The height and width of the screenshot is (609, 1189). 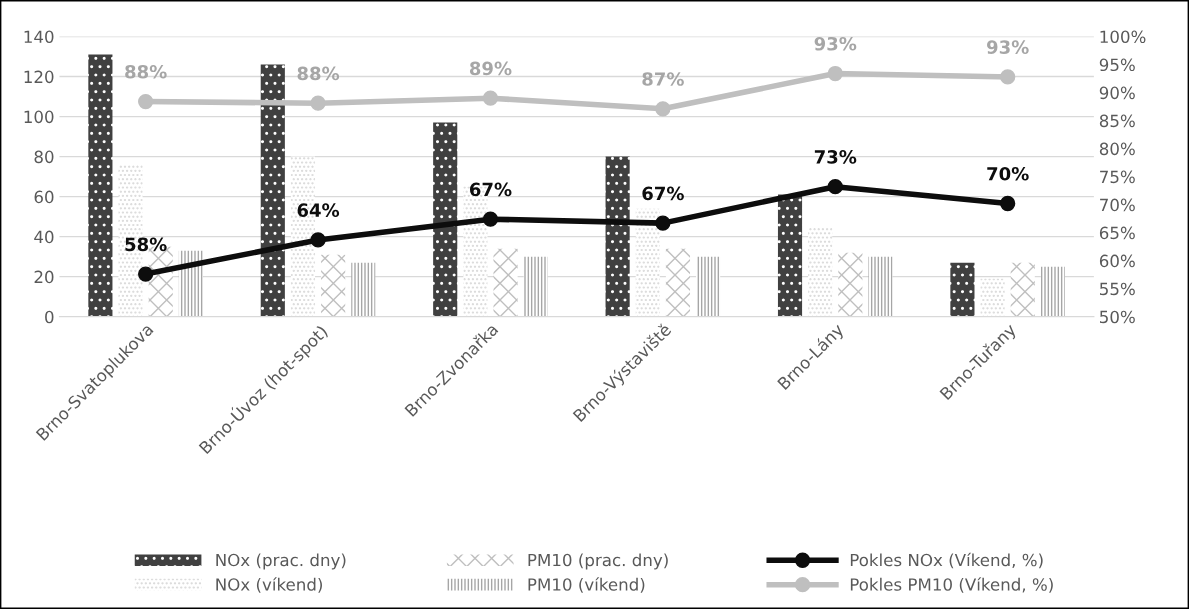 I want to click on data-label: 64%, so click(x=318, y=210).